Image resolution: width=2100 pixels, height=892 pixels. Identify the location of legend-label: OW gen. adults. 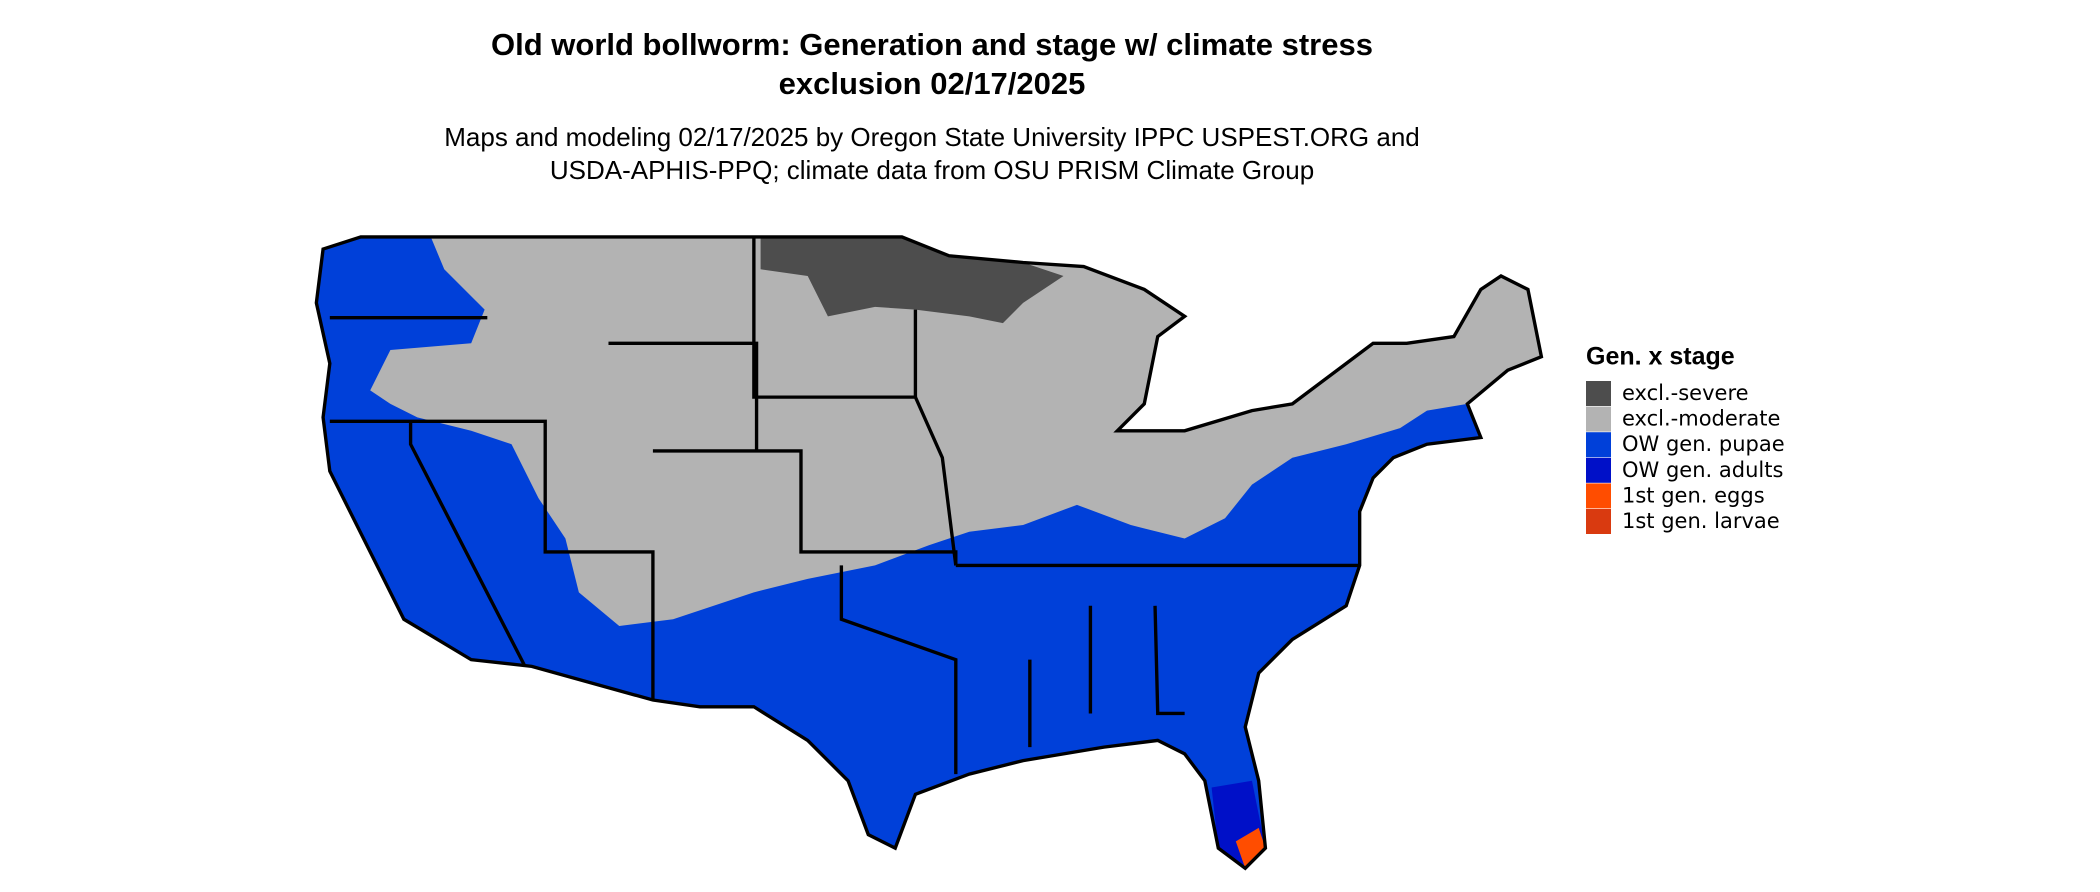
(1702, 470).